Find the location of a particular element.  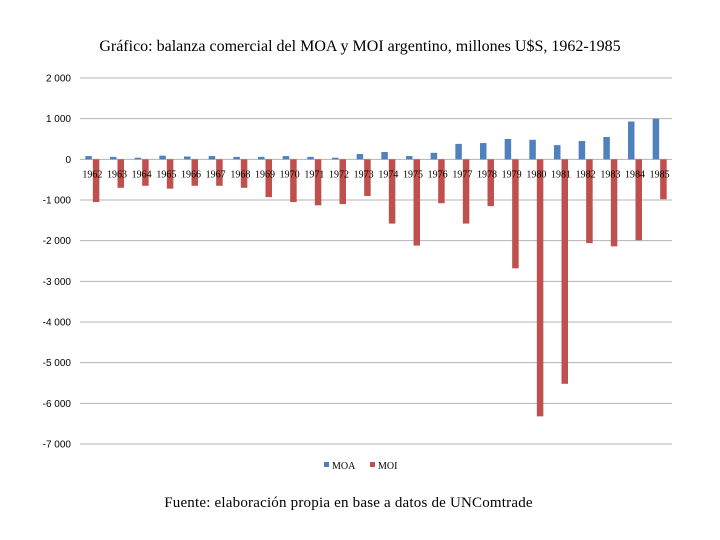

x-tick-label: 1965 is located at coordinates (166, 174).